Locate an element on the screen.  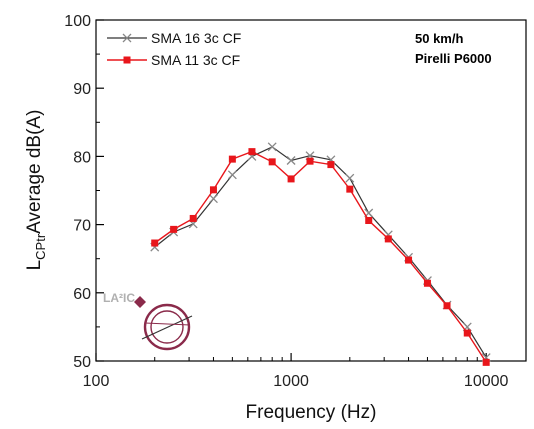
y-tick-label: 100 is located at coordinates (77, 21).